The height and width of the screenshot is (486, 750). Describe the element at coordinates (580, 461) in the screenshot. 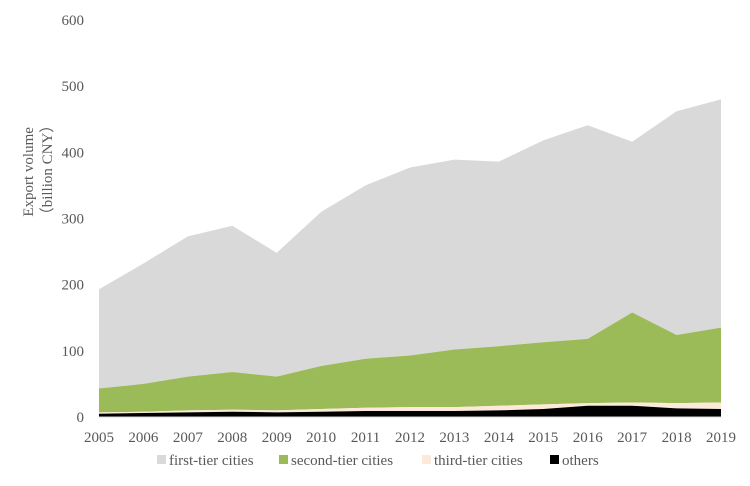

I see `legend-label: others` at that location.